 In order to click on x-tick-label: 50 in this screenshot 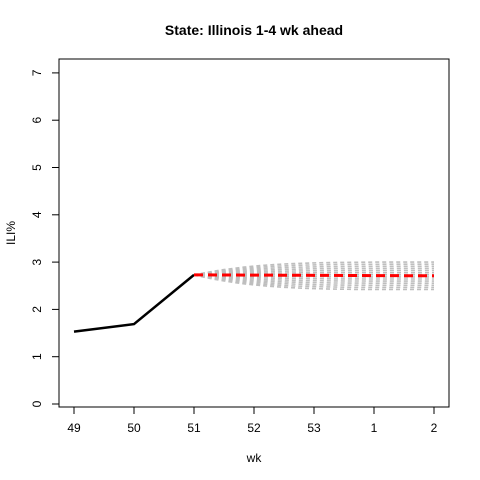, I will do `click(134, 428)`.